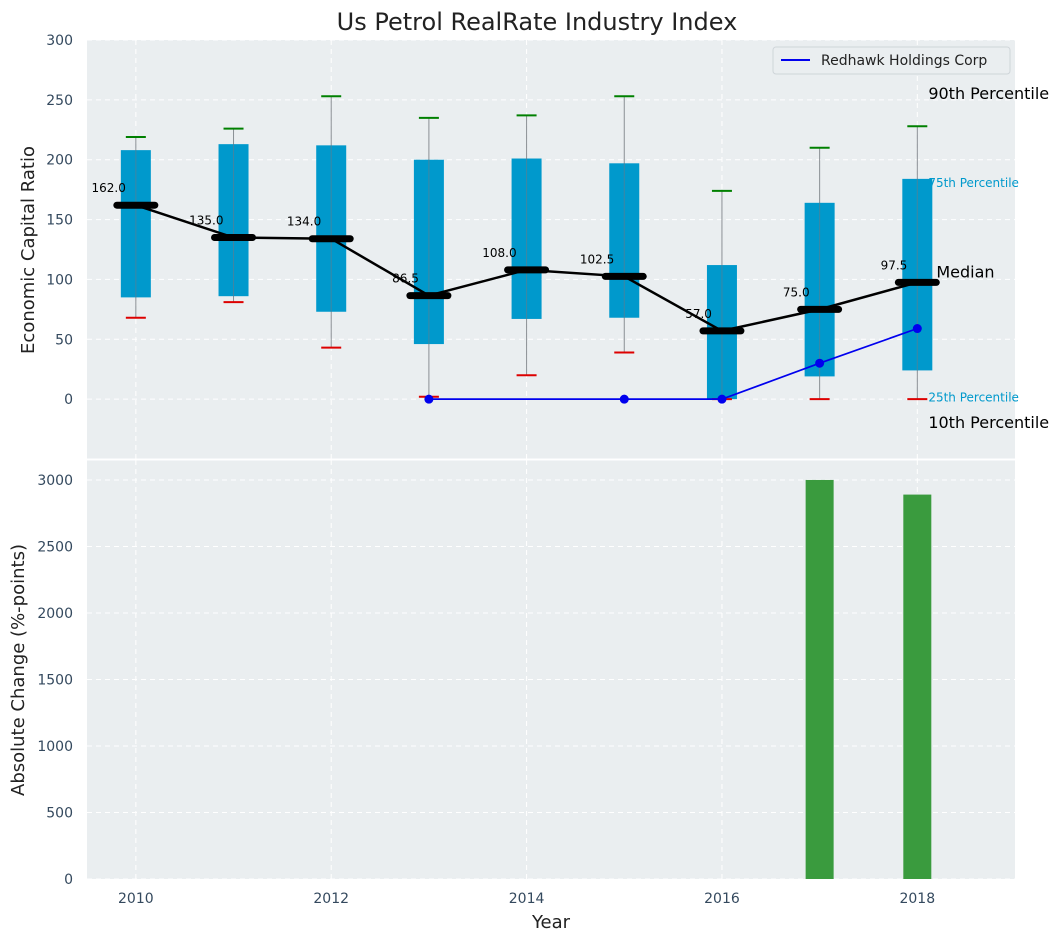 The width and height of the screenshot is (1064, 942). Describe the element at coordinates (973, 183) in the screenshot. I see `p75-label: 75th Percentile` at that location.